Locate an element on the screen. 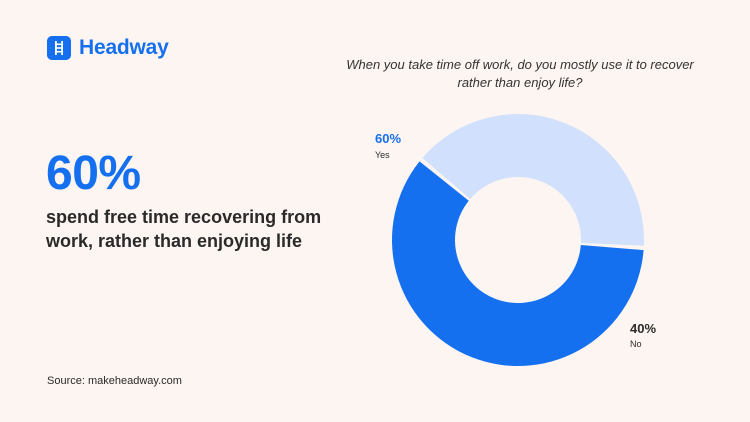 The height and width of the screenshot is (422, 750). slice-label-name-yes: Yes is located at coordinates (382, 155).